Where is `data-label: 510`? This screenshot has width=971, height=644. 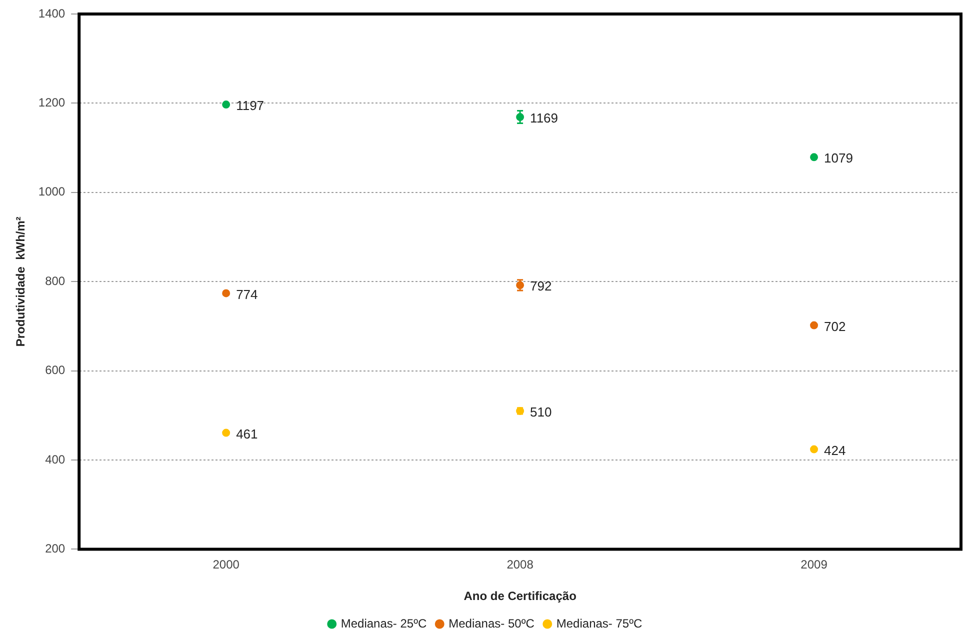 data-label: 510 is located at coordinates (541, 412).